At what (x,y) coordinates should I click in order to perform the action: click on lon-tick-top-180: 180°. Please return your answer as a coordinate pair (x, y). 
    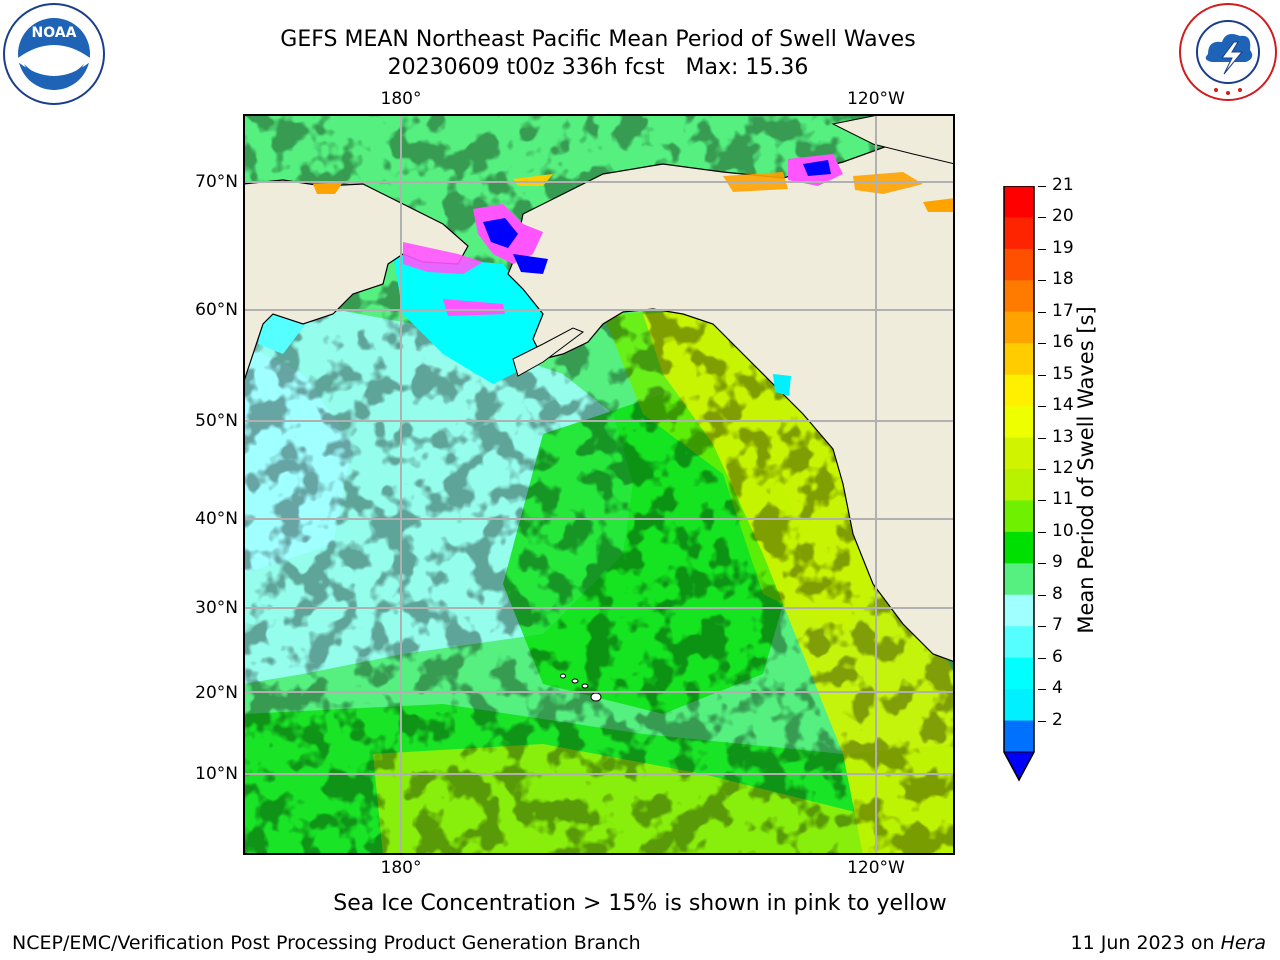
    Looking at the image, I should click on (401, 99).